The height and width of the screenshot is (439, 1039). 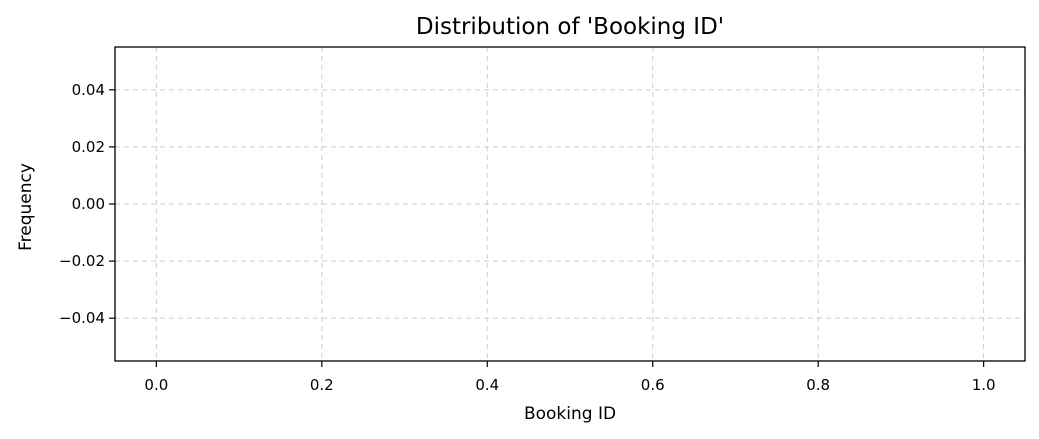 I want to click on y-tick-label: −0.02, so click(x=82, y=261).